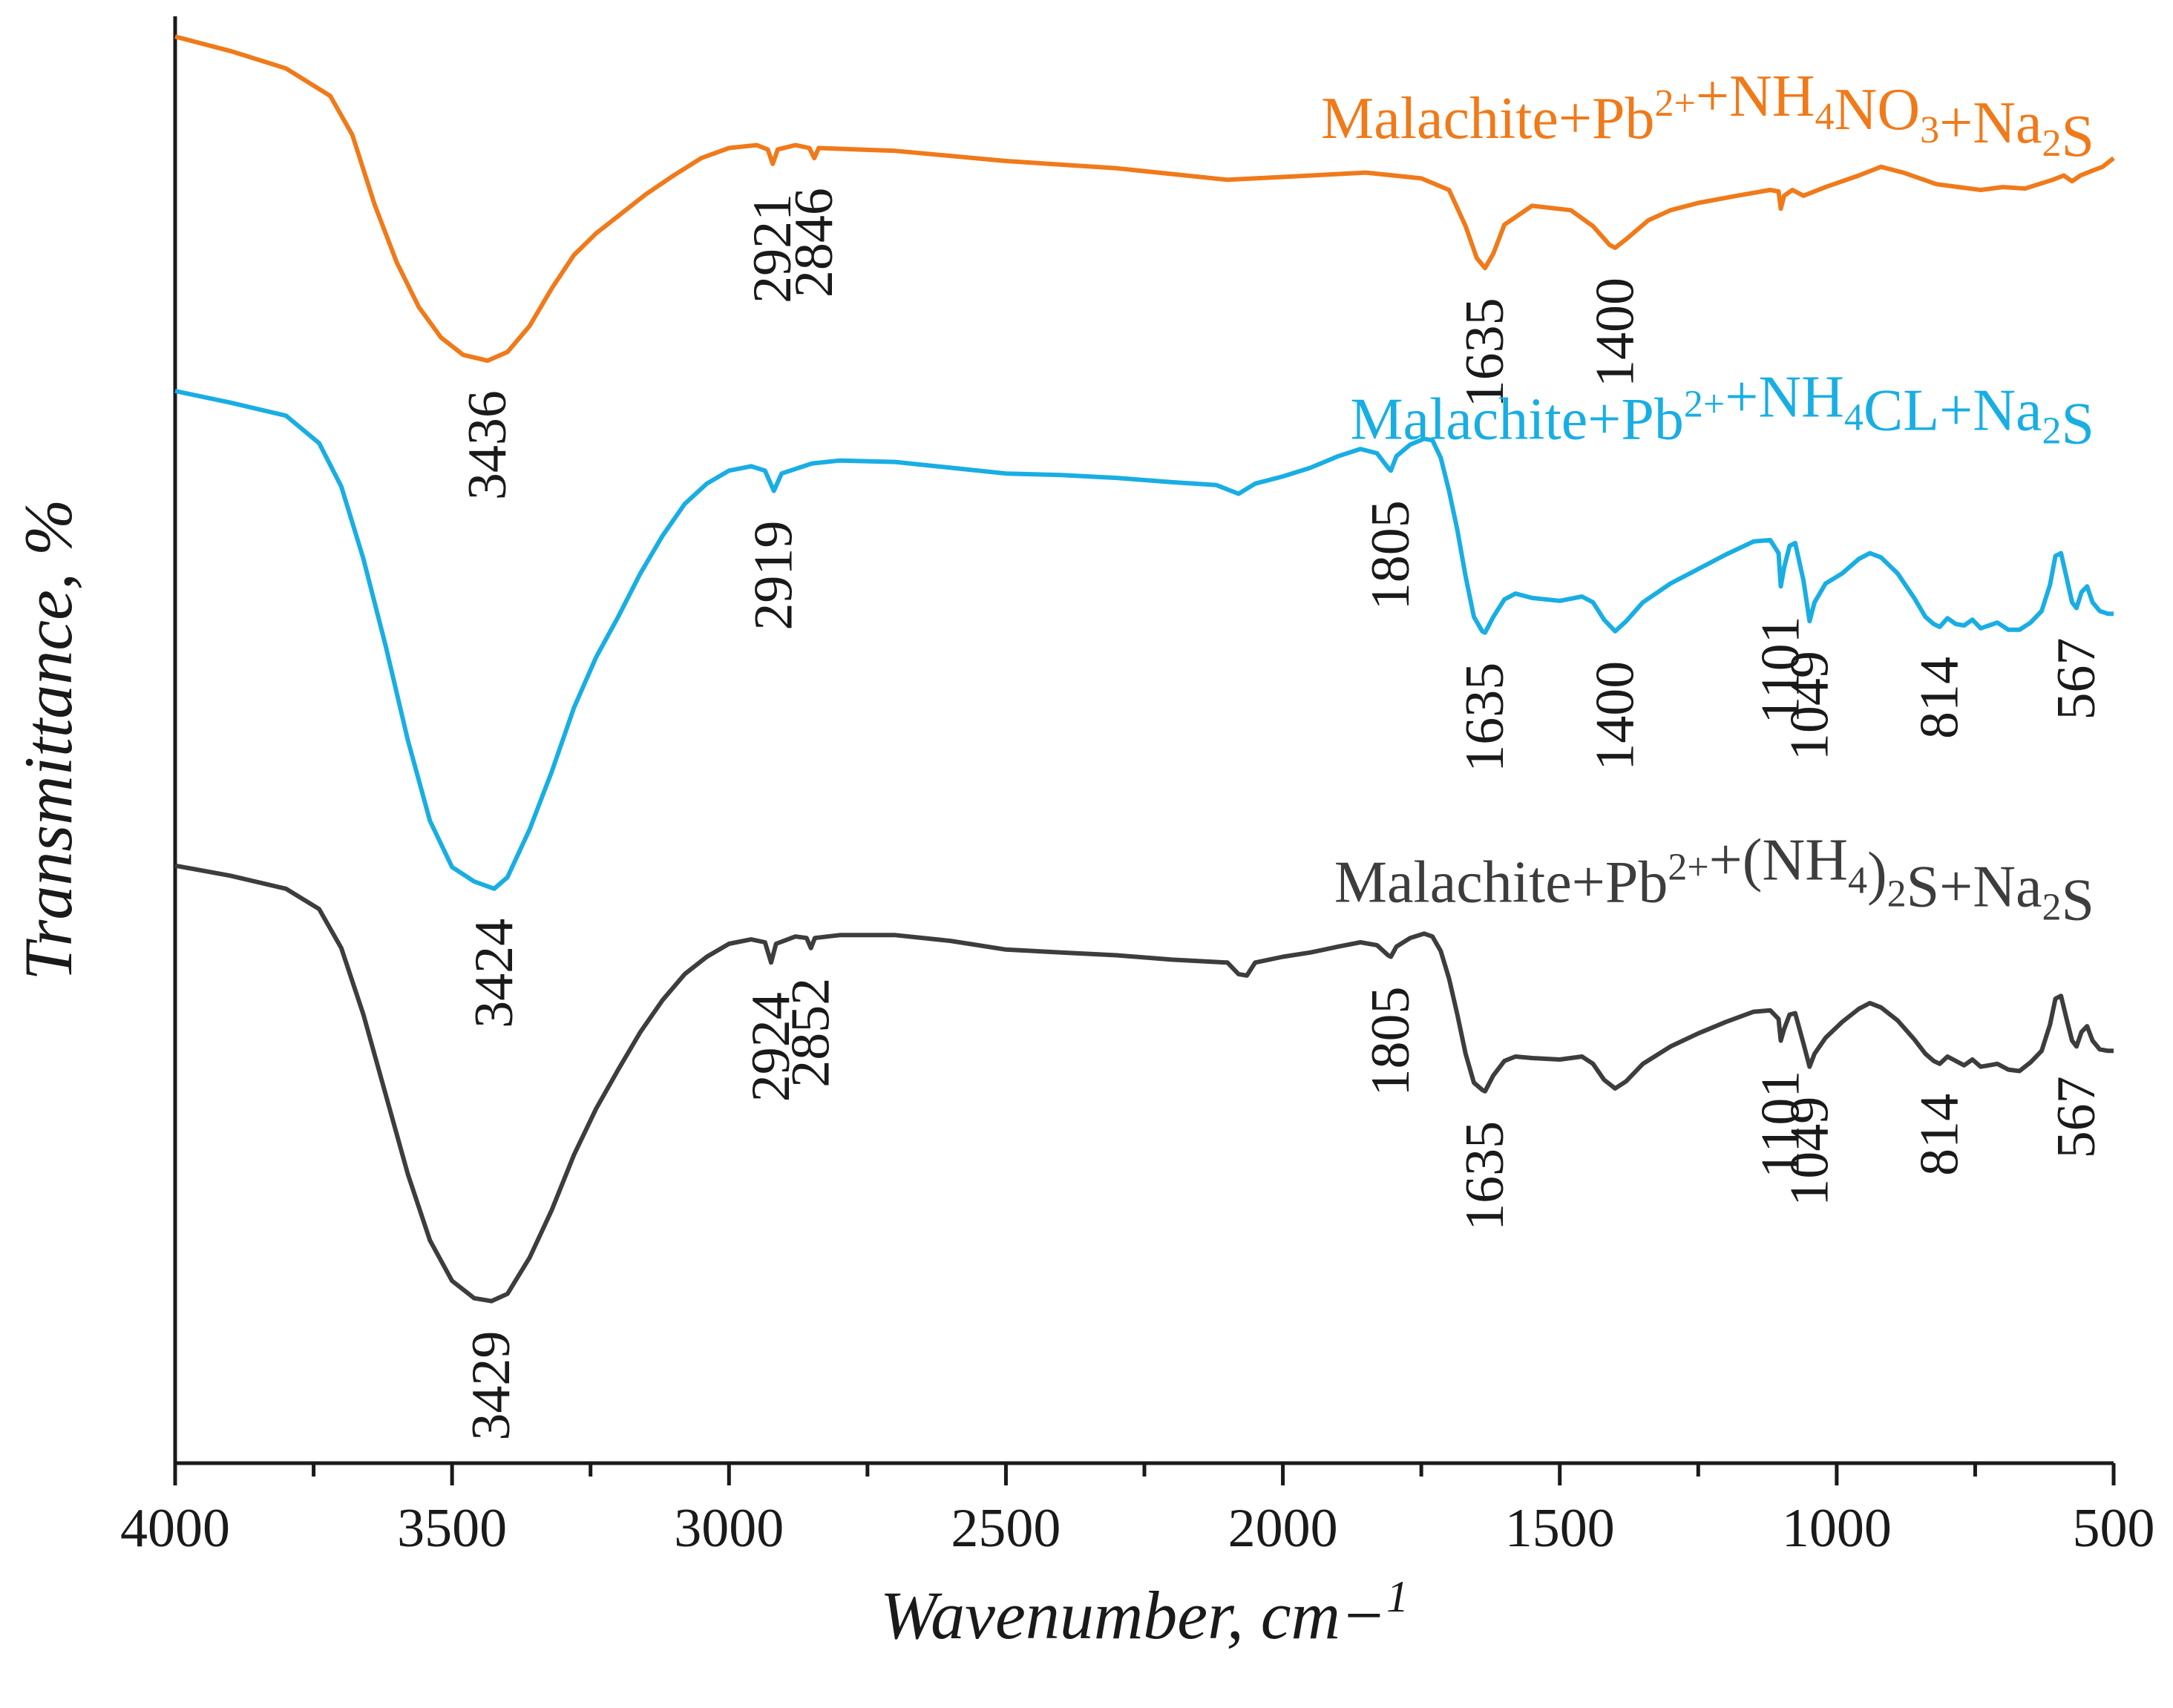 This screenshot has width=2173, height=1708. Describe the element at coordinates (175, 1528) in the screenshot. I see `x-tick-label: 4000` at that location.